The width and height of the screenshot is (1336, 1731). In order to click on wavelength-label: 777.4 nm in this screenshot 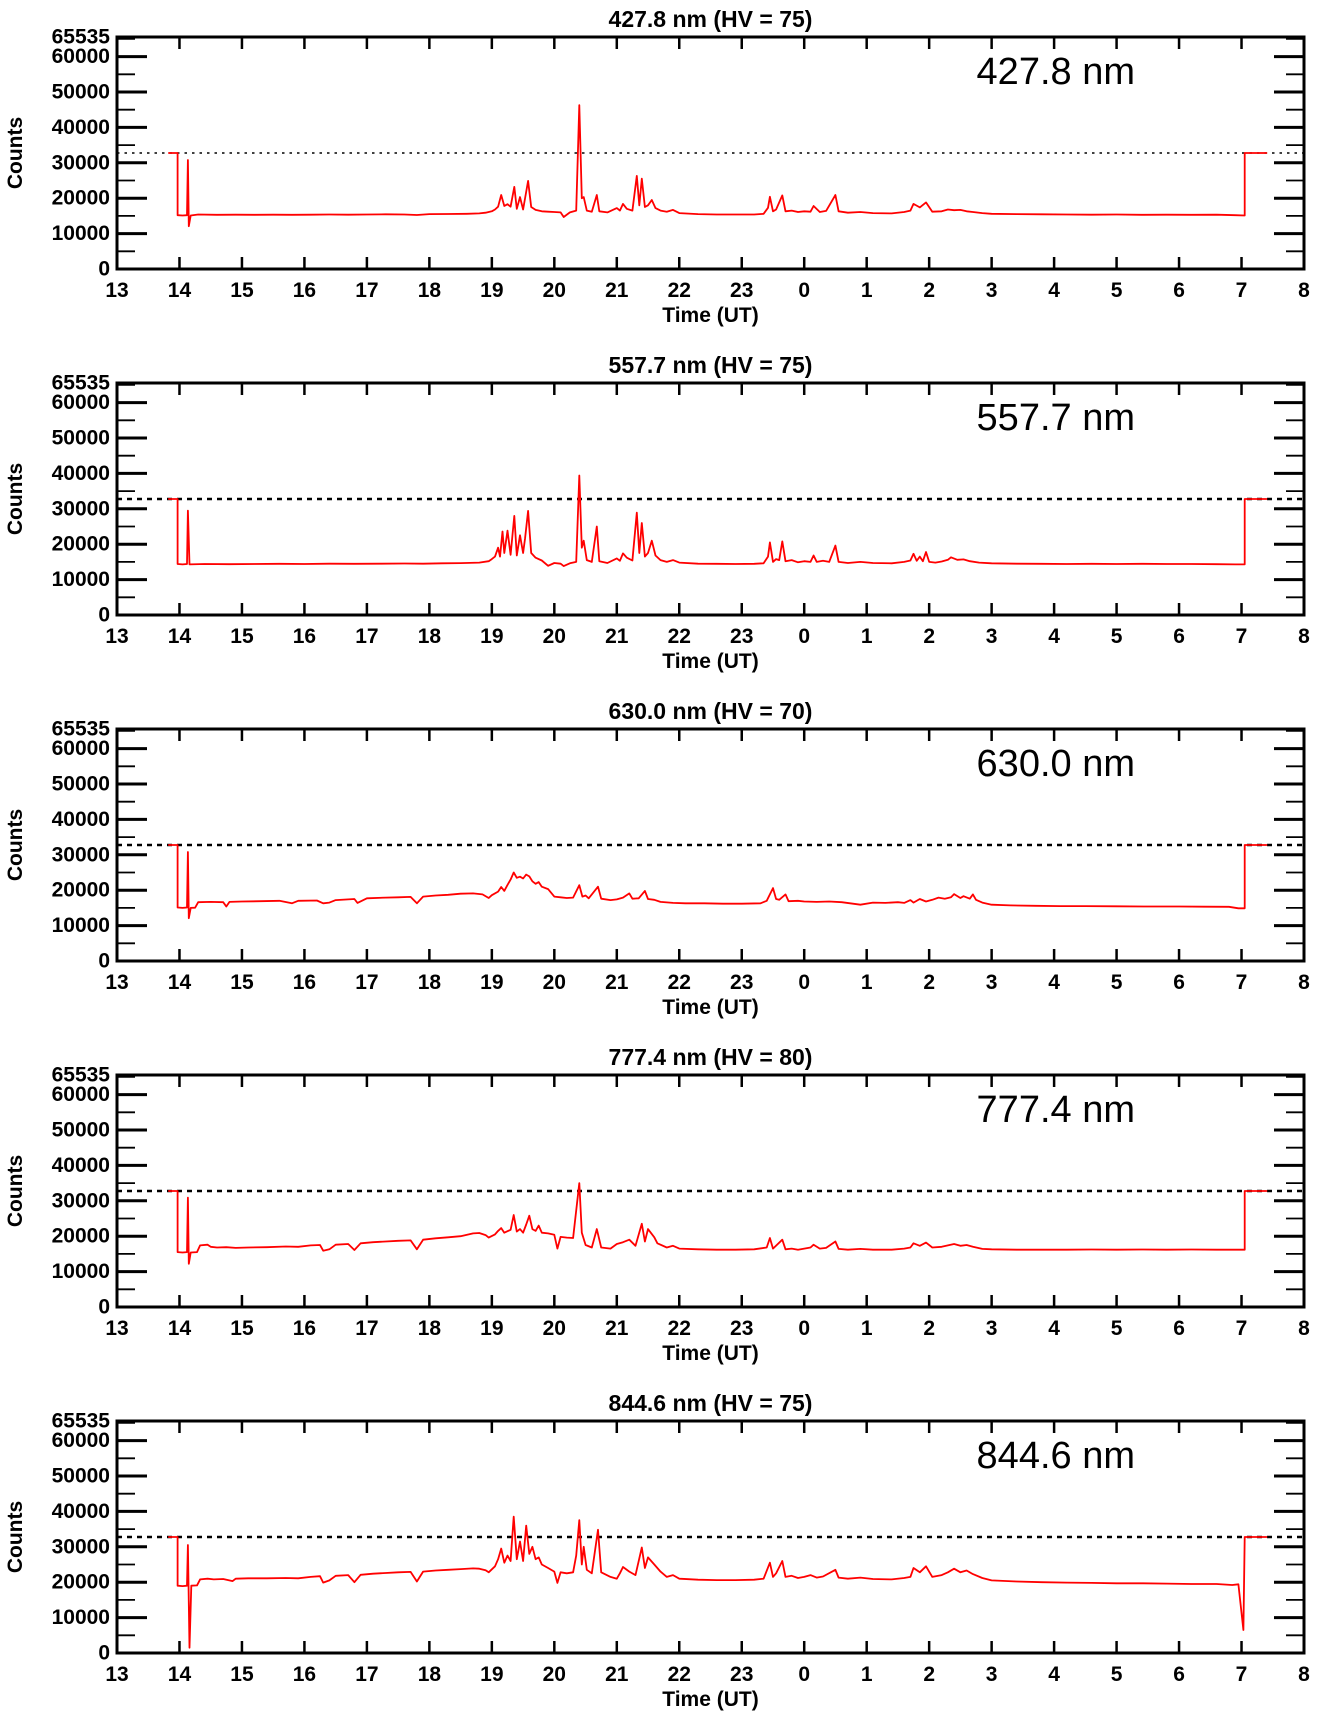, I will do `click(1056, 1110)`.